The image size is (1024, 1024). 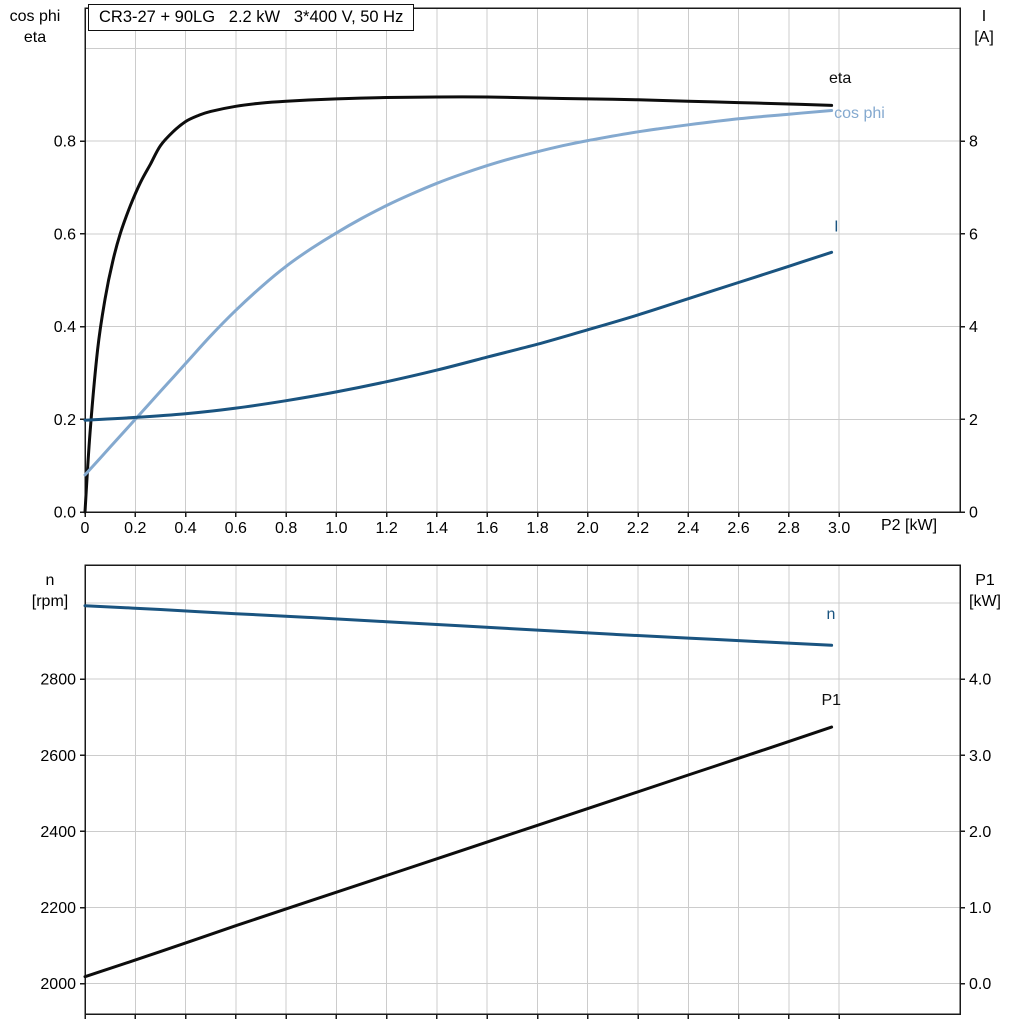 I want to click on right-axis-tick-label: 0.0, so click(x=980, y=984).